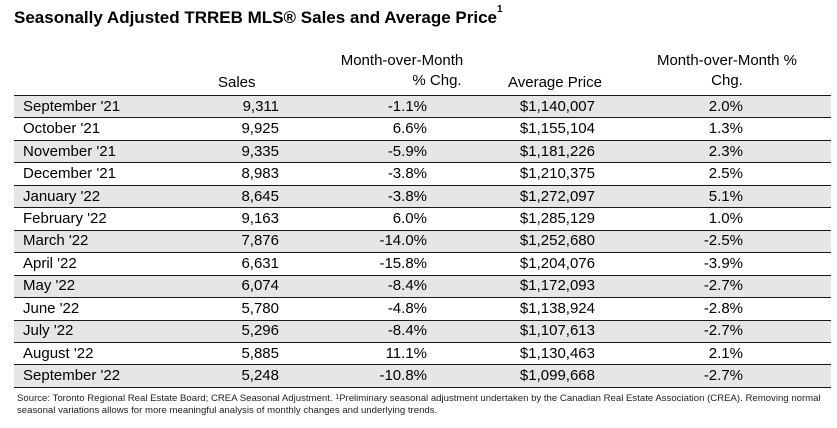 Image resolution: width=837 pixels, height=428 pixels. What do you see at coordinates (103, 106) in the screenshot?
I see `cell-month: September '21` at bounding box center [103, 106].